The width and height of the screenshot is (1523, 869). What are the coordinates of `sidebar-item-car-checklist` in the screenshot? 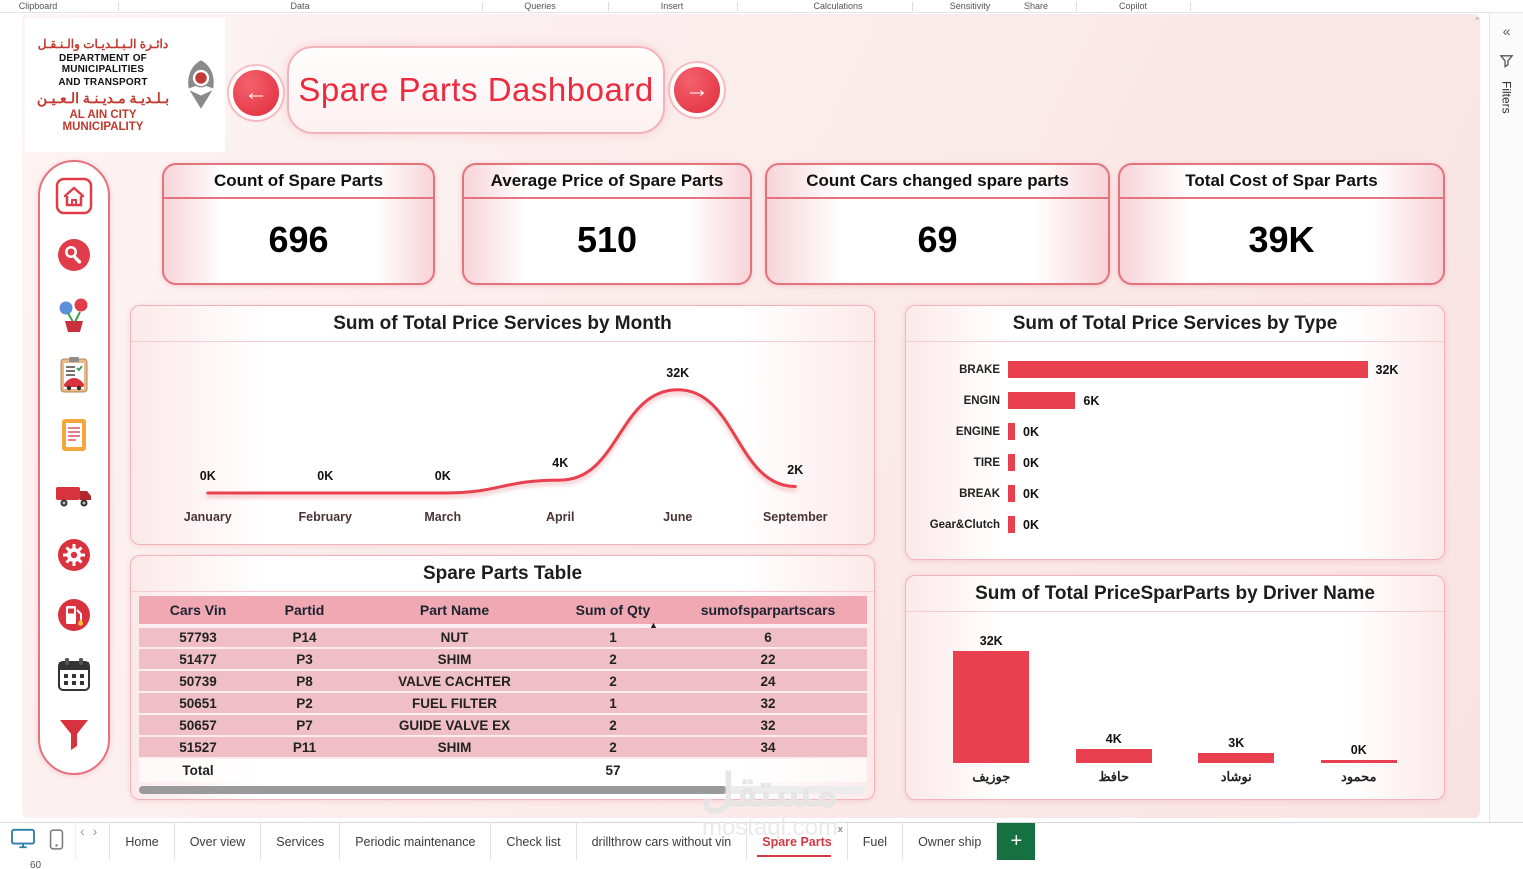 It's located at (74, 378).